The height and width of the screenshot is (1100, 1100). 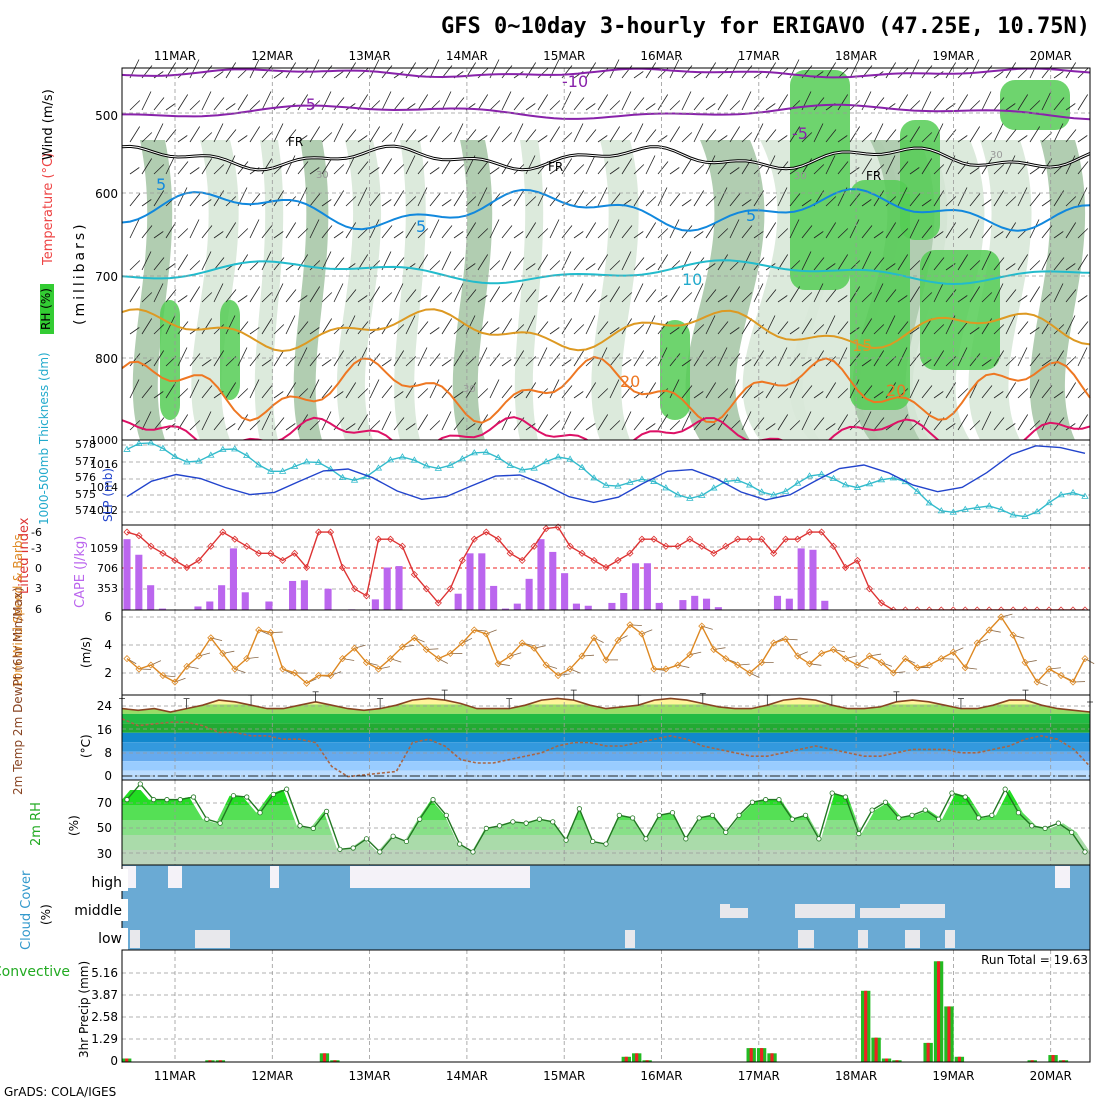 I want to click on rh-moist-shade, so click(x=820, y=180).